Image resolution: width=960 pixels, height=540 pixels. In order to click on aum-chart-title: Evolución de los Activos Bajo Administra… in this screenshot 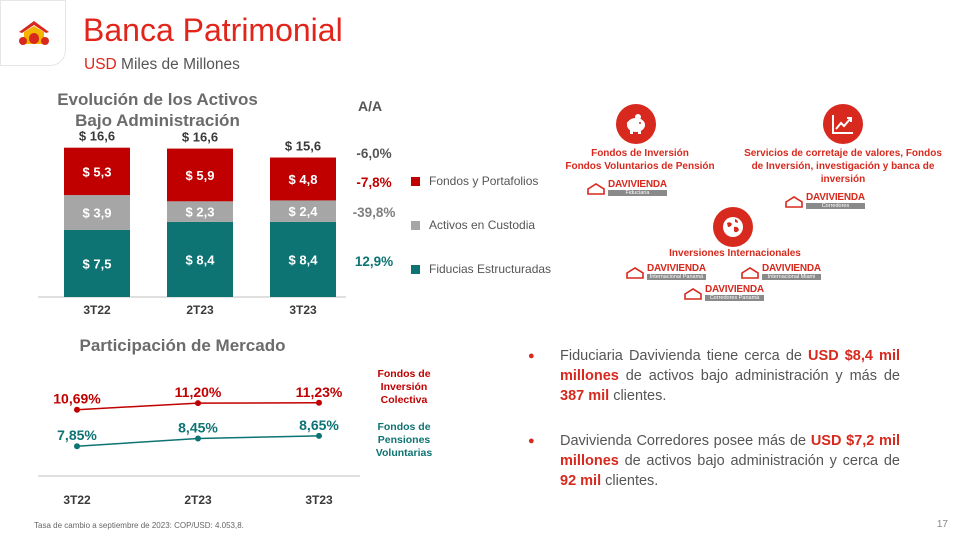, I will do `click(157, 110)`.